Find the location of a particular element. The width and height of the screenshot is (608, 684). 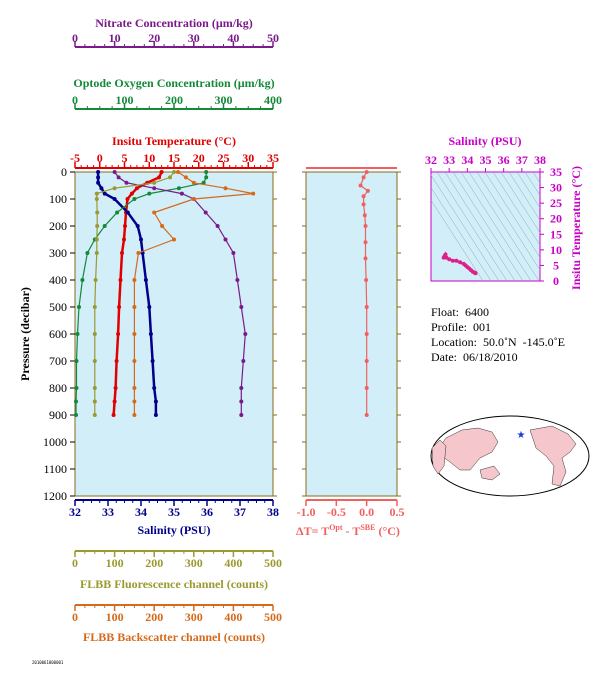

ts-salinity-tick-label: 37 is located at coordinates (522, 160).